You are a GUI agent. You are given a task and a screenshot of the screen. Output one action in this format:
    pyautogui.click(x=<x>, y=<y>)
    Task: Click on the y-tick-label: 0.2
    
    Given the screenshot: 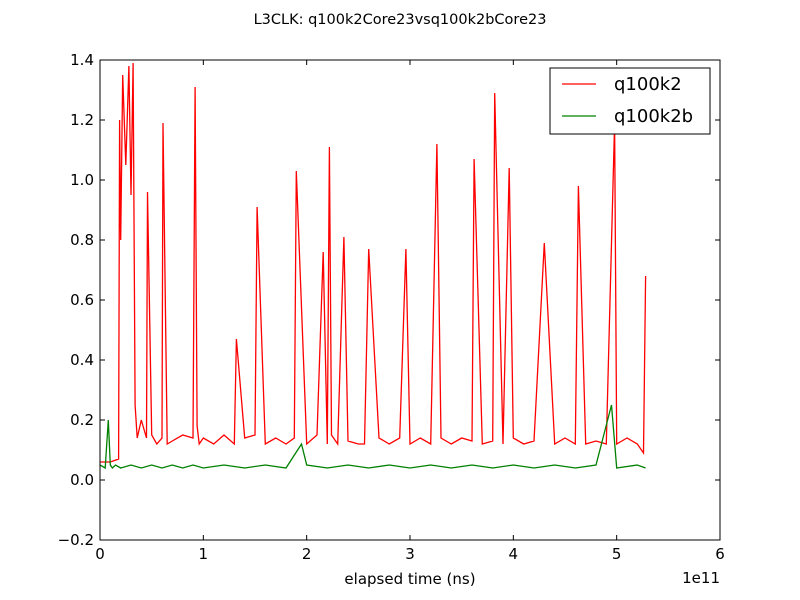 What is the action you would take?
    pyautogui.click(x=82, y=420)
    